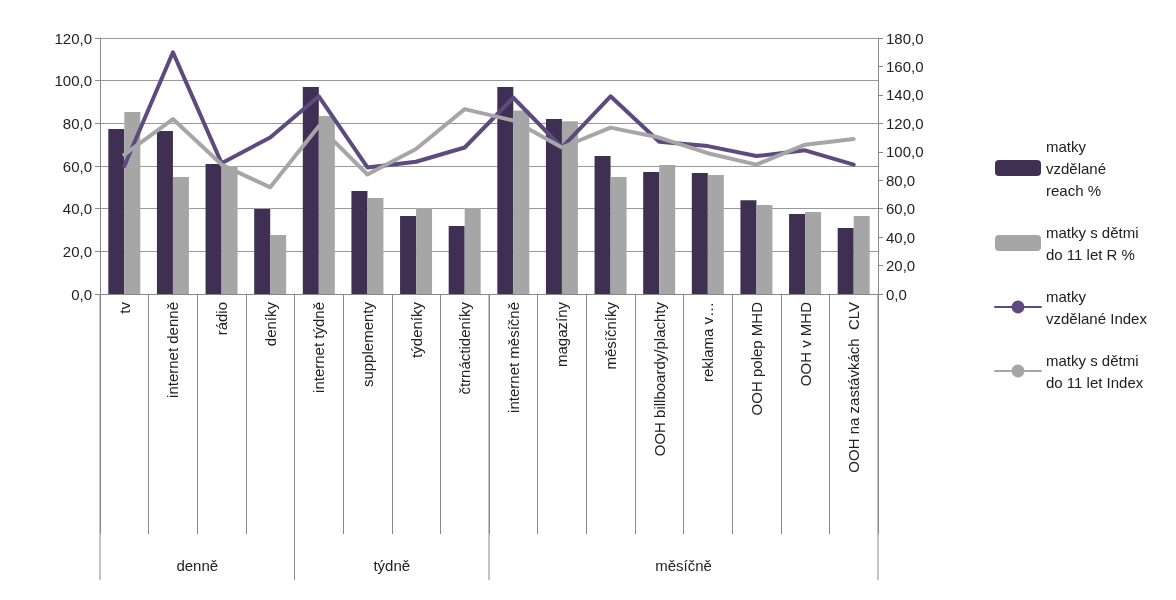 Image resolution: width=1176 pixels, height=600 pixels. I want to click on x-tick-label: tv, so click(124, 307).